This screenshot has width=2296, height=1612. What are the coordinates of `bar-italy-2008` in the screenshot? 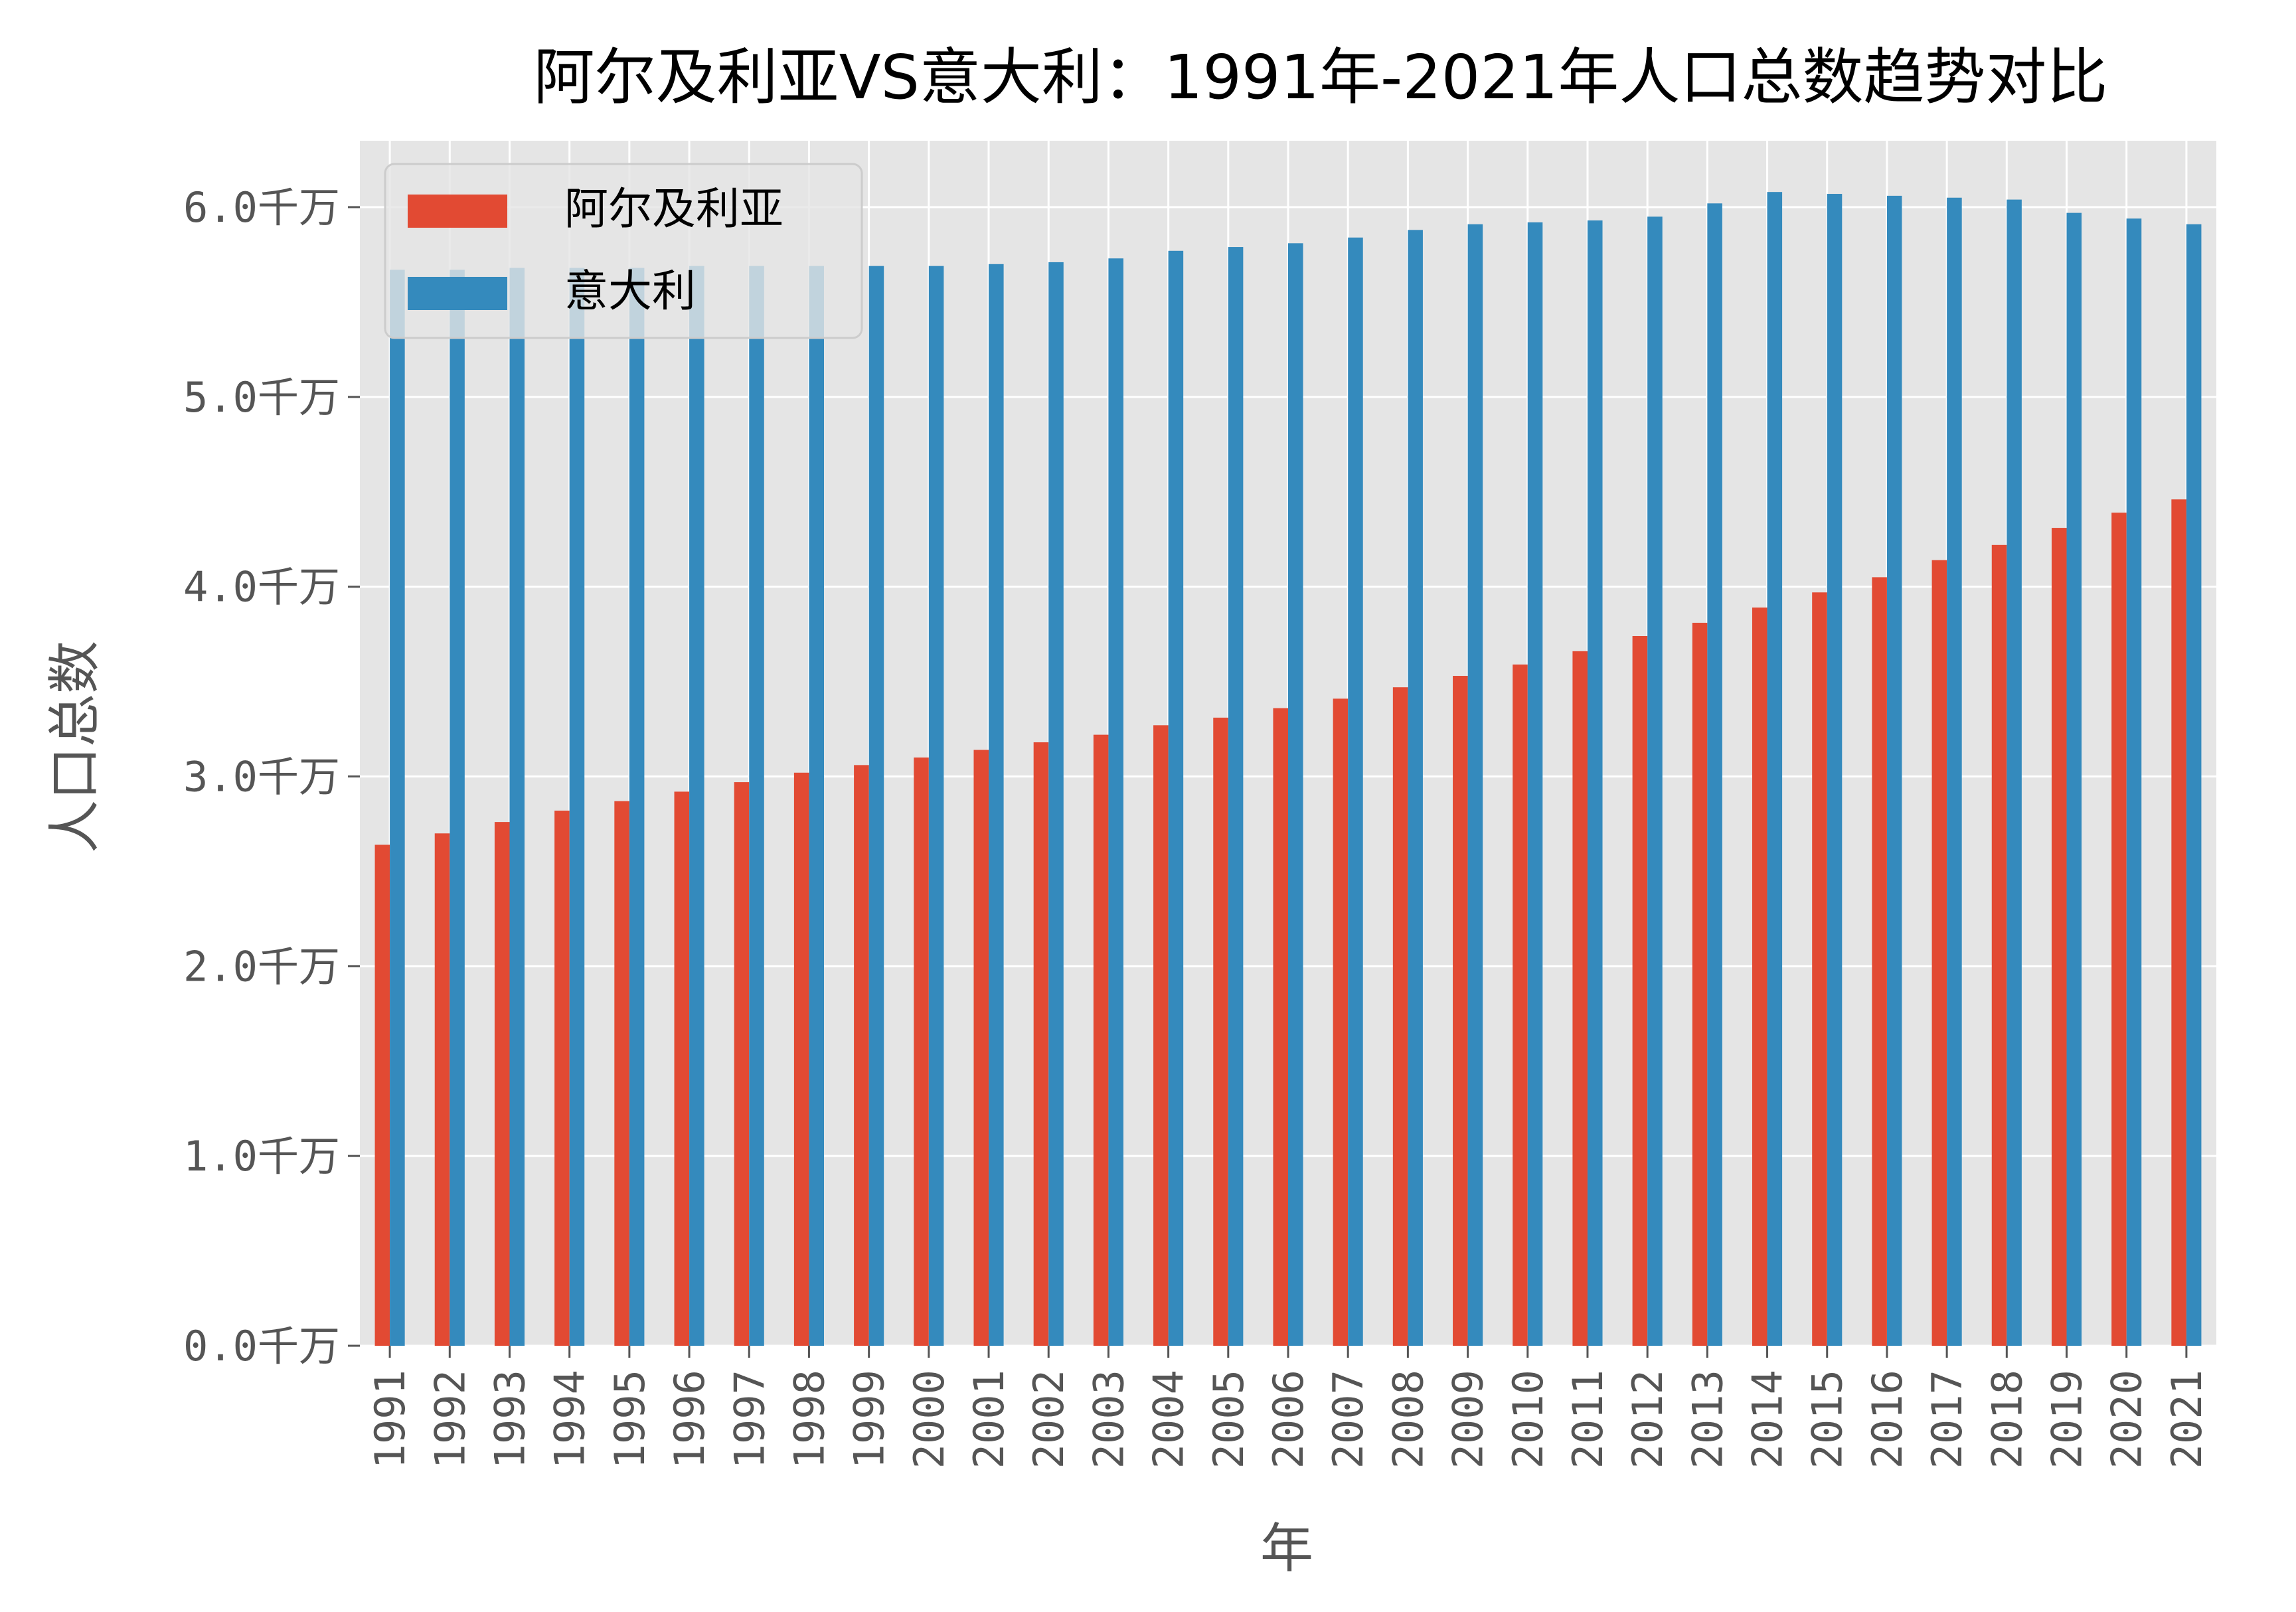 It's located at (1416, 788).